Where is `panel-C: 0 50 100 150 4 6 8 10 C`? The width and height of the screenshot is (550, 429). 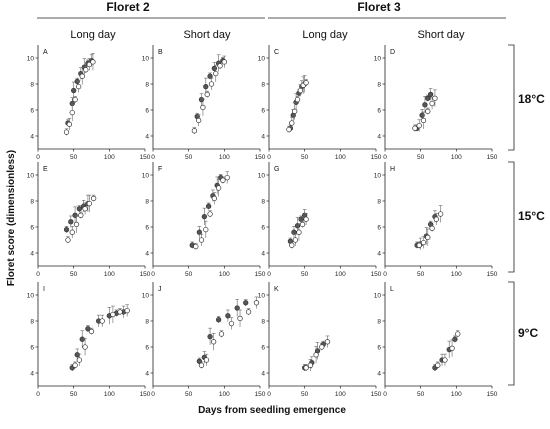
panel-C: 0 50 100 150 4 6 8 10 C is located at coordinates (320, 103).